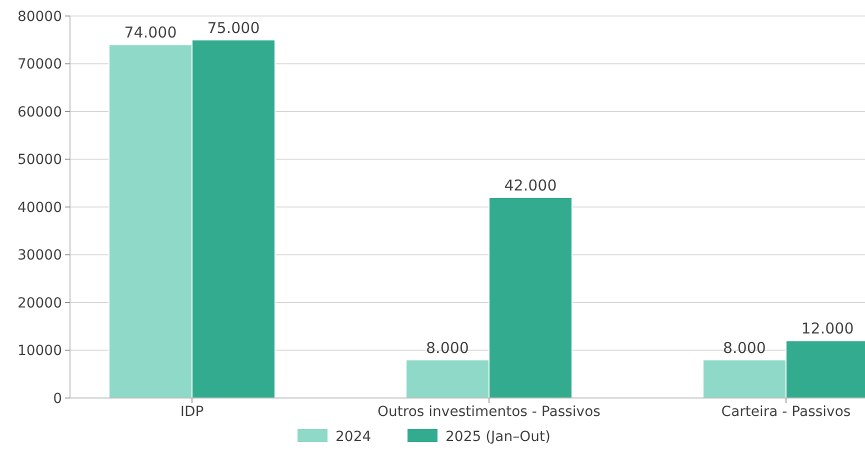 This screenshot has width=865, height=452. I want to click on y-tick-label: 20000, so click(39, 303).